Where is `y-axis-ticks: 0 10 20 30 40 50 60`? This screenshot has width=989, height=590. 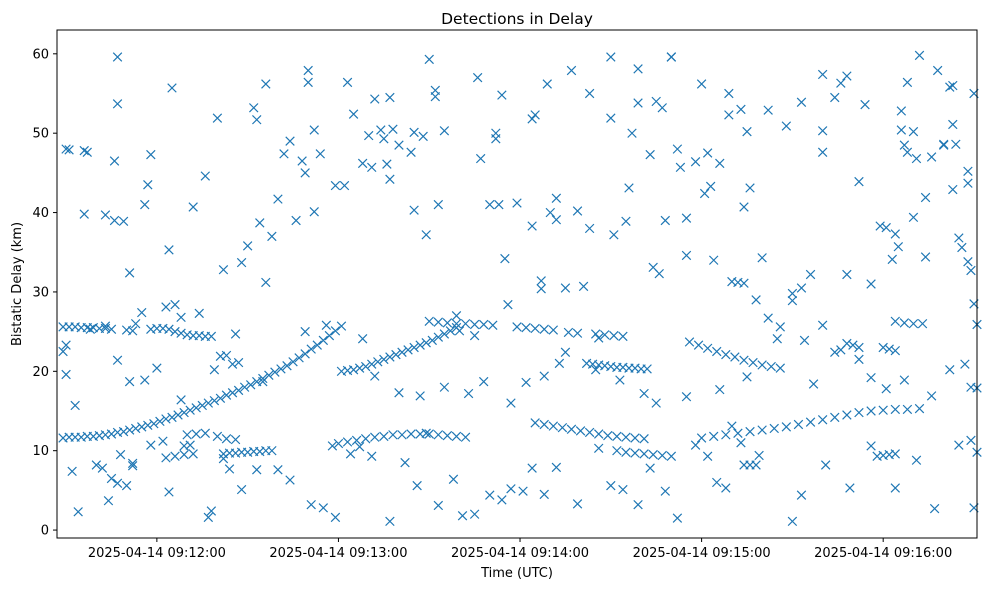 y-axis-ticks: 0 10 20 30 40 50 60 is located at coordinates (44, 293).